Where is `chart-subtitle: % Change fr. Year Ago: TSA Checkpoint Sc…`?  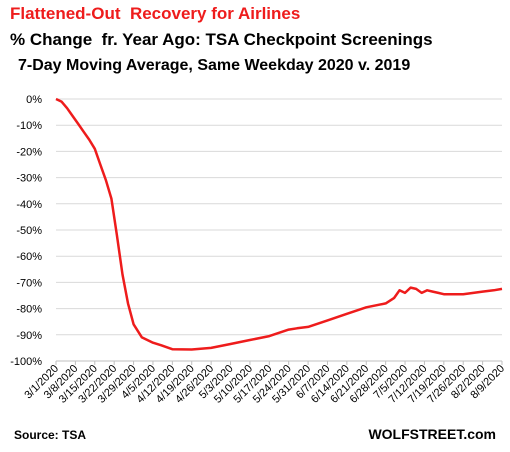
chart-subtitle: % Change fr. Year Ago: TSA Checkpoint Sc… is located at coordinates (221, 39).